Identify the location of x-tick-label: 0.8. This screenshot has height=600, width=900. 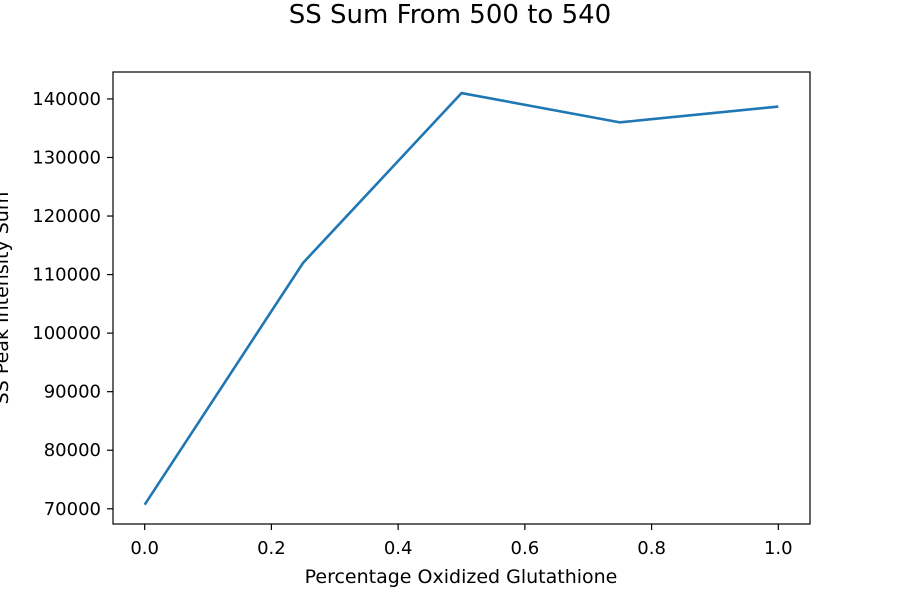
(651, 548).